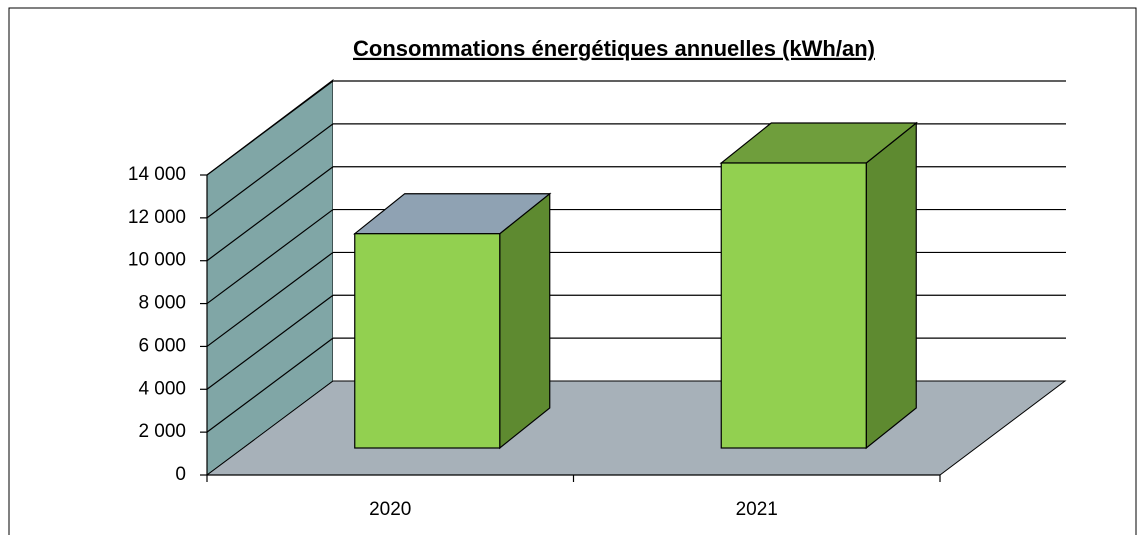  I want to click on y-tick-label: 6 000, so click(162, 345).